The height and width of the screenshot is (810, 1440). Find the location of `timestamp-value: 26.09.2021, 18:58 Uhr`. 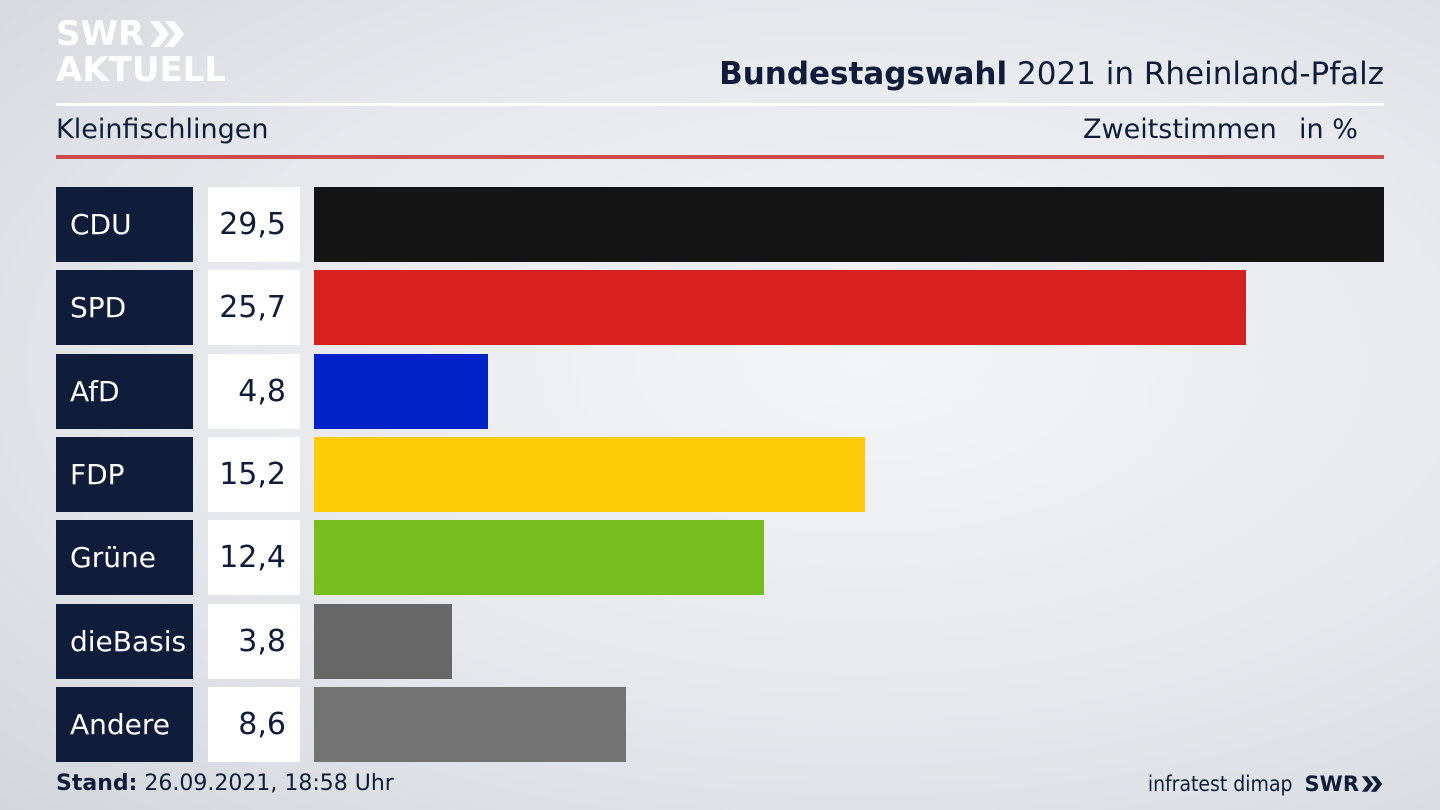

timestamp-value: 26.09.2021, 18:58 Uhr is located at coordinates (269, 783).